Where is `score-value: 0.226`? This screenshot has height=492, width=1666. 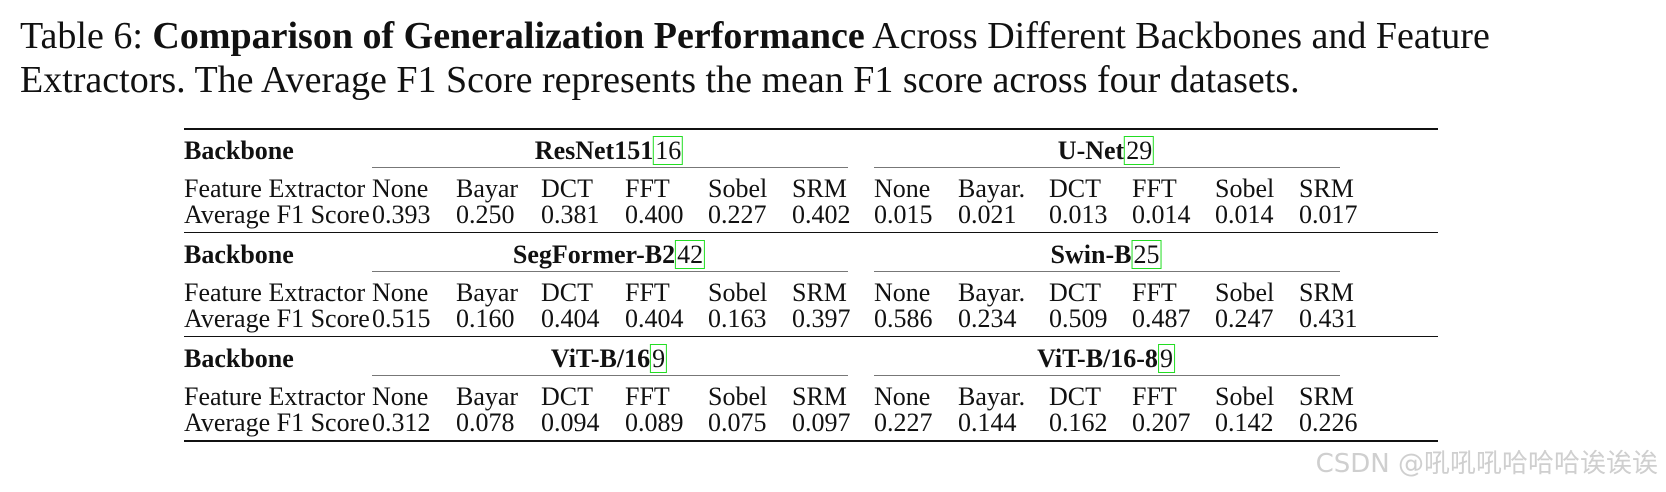 score-value: 0.226 is located at coordinates (1328, 422).